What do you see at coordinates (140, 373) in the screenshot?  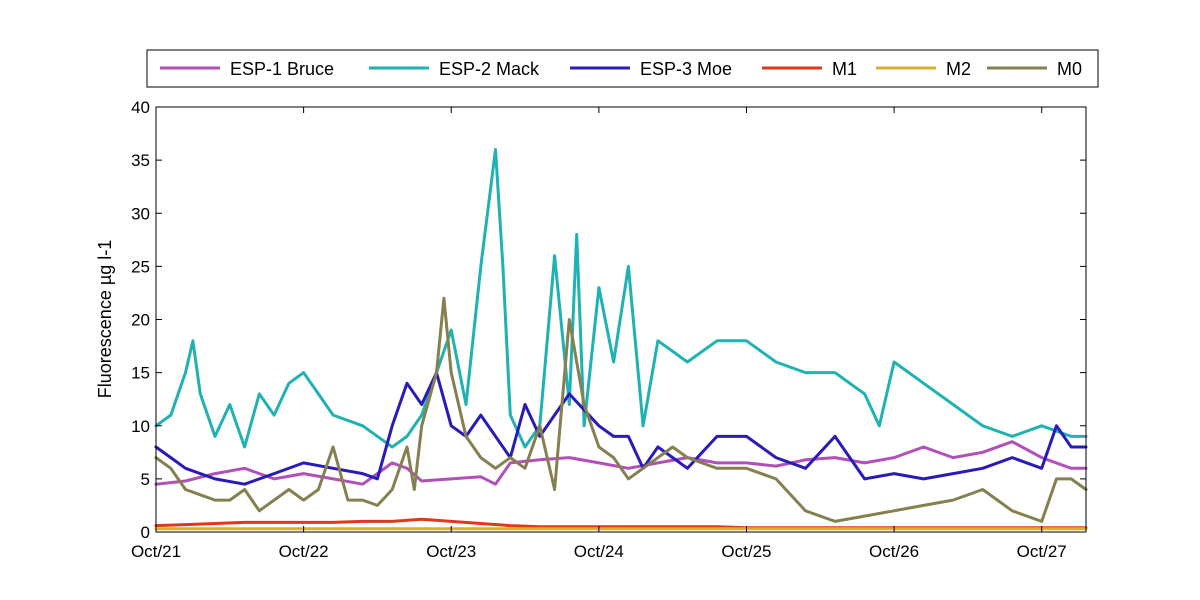 I see `y-tick-label-3: 15` at bounding box center [140, 373].